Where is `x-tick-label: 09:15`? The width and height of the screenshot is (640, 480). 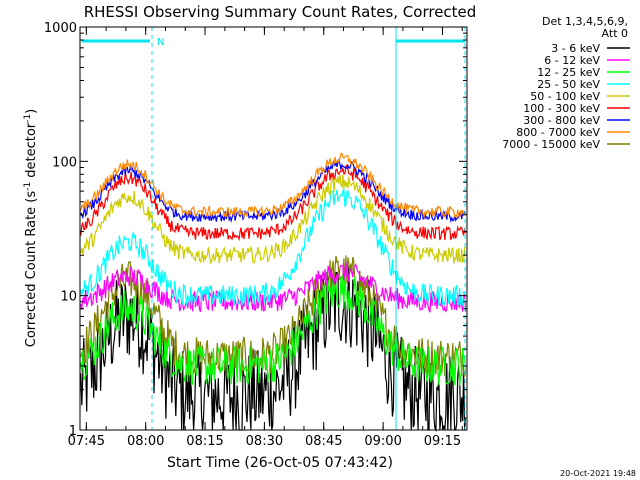
x-tick-label: 09:15 is located at coordinates (442, 441).